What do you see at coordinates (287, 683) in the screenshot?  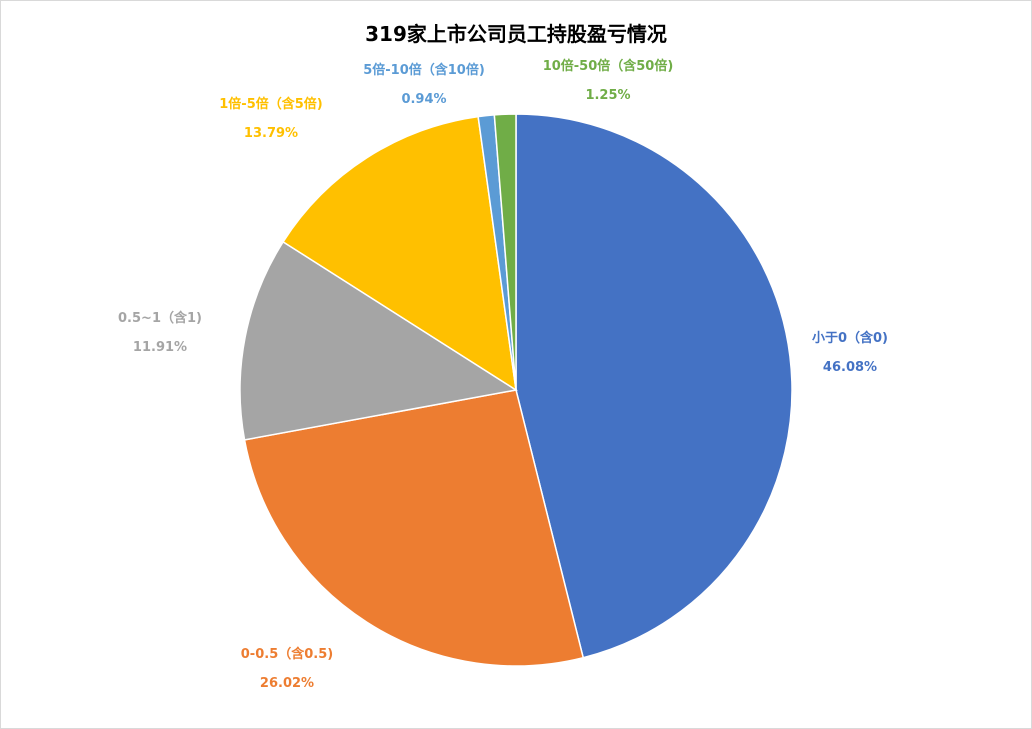 I see `slice-value-1: 26.02%` at bounding box center [287, 683].